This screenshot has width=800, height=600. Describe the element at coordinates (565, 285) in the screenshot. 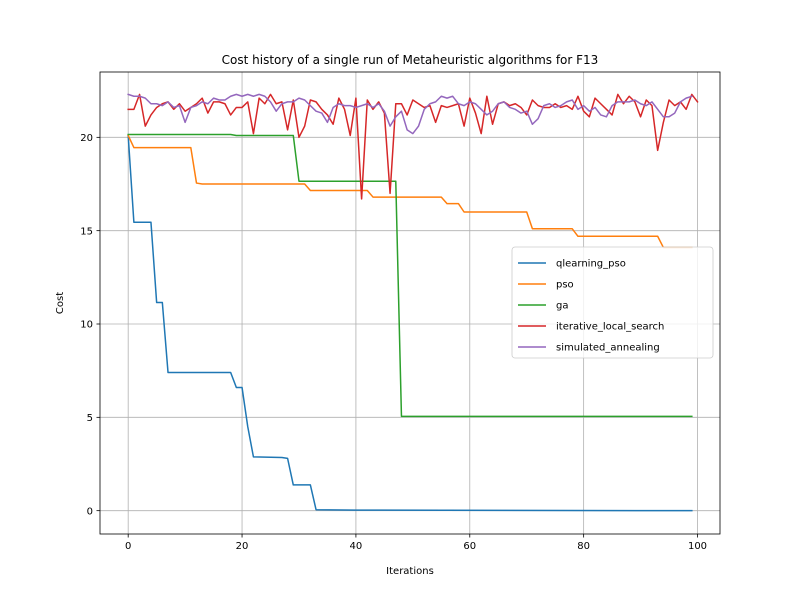

I see `legend-label: pso` at that location.